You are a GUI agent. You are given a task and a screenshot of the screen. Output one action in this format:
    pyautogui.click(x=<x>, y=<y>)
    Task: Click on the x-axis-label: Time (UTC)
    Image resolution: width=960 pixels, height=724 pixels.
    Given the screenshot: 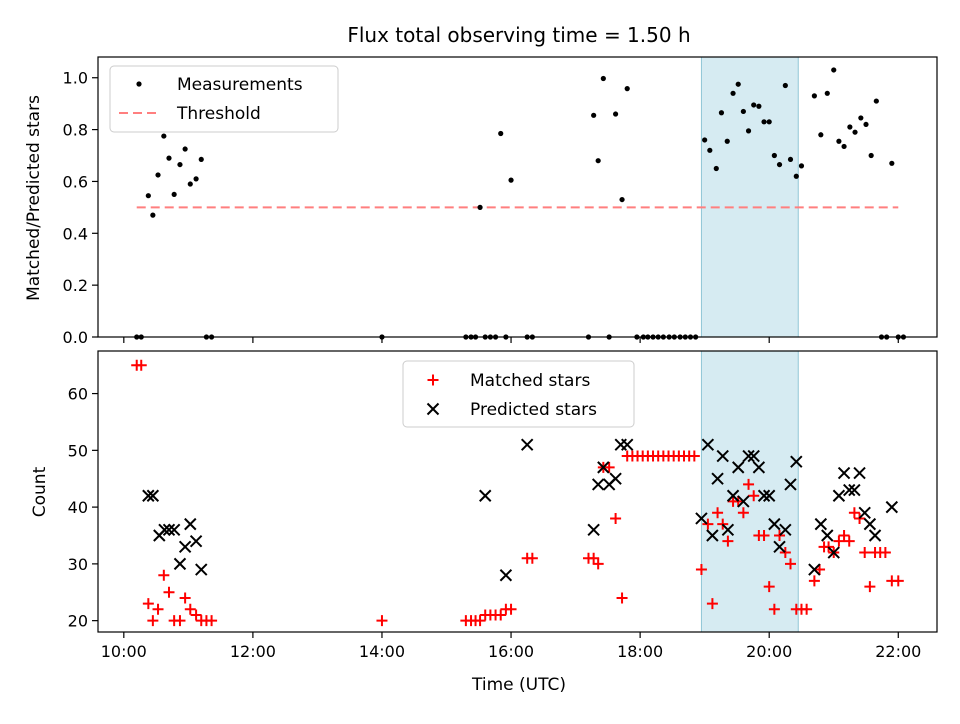 What is the action you would take?
    pyautogui.click(x=518, y=685)
    